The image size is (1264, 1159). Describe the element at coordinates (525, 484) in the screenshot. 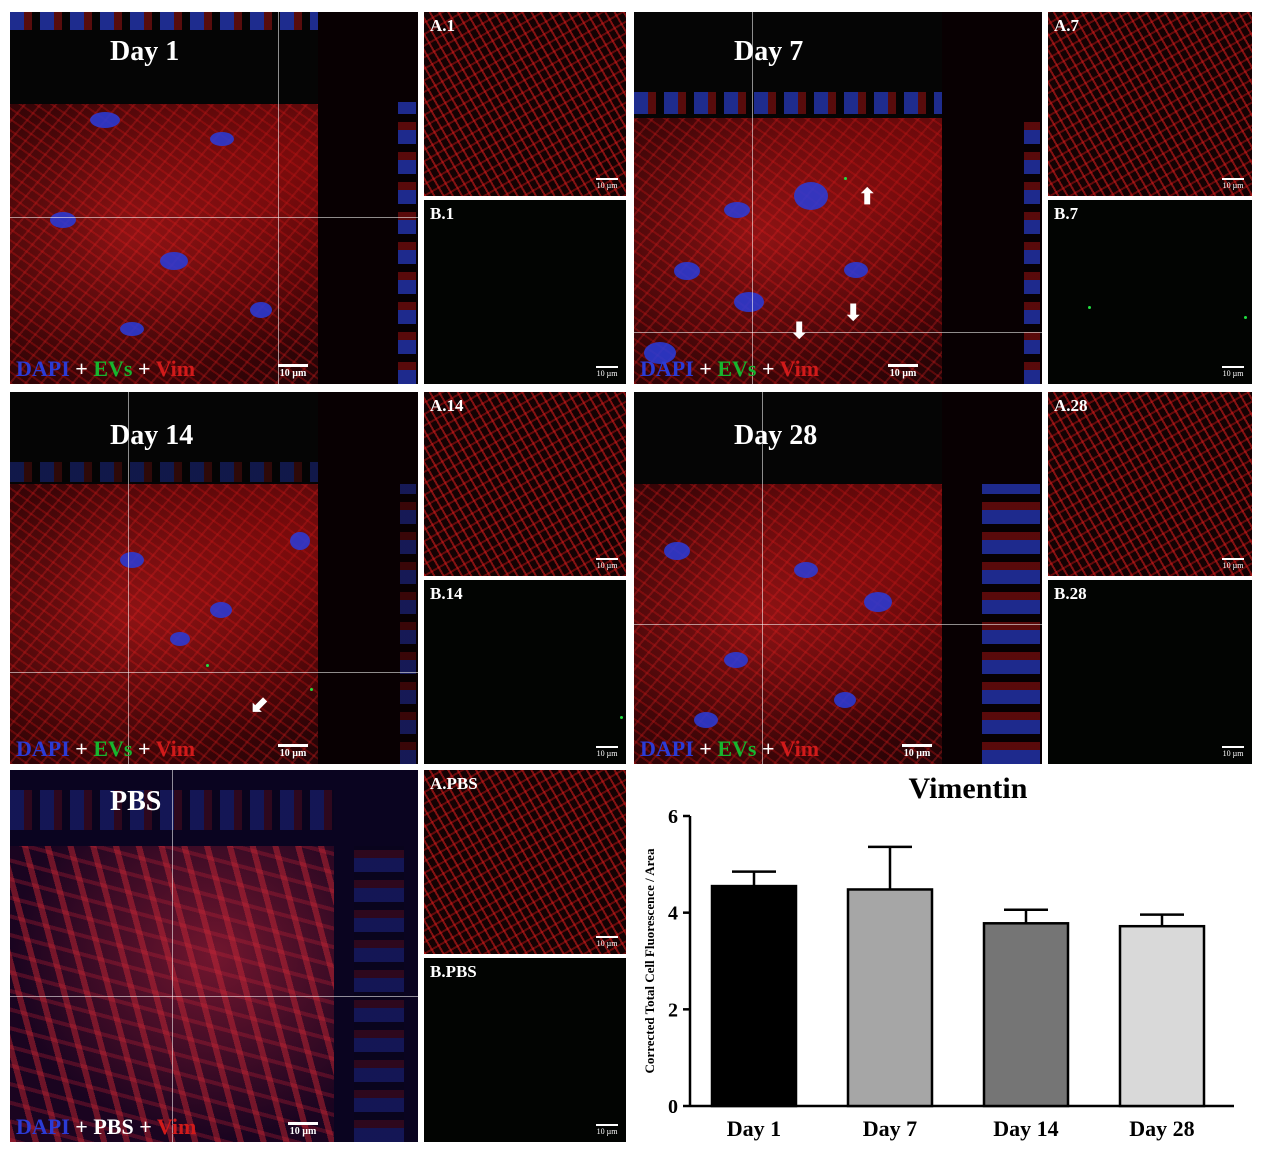

I see `day14-vimentin-image: A.14 10 µm` at that location.